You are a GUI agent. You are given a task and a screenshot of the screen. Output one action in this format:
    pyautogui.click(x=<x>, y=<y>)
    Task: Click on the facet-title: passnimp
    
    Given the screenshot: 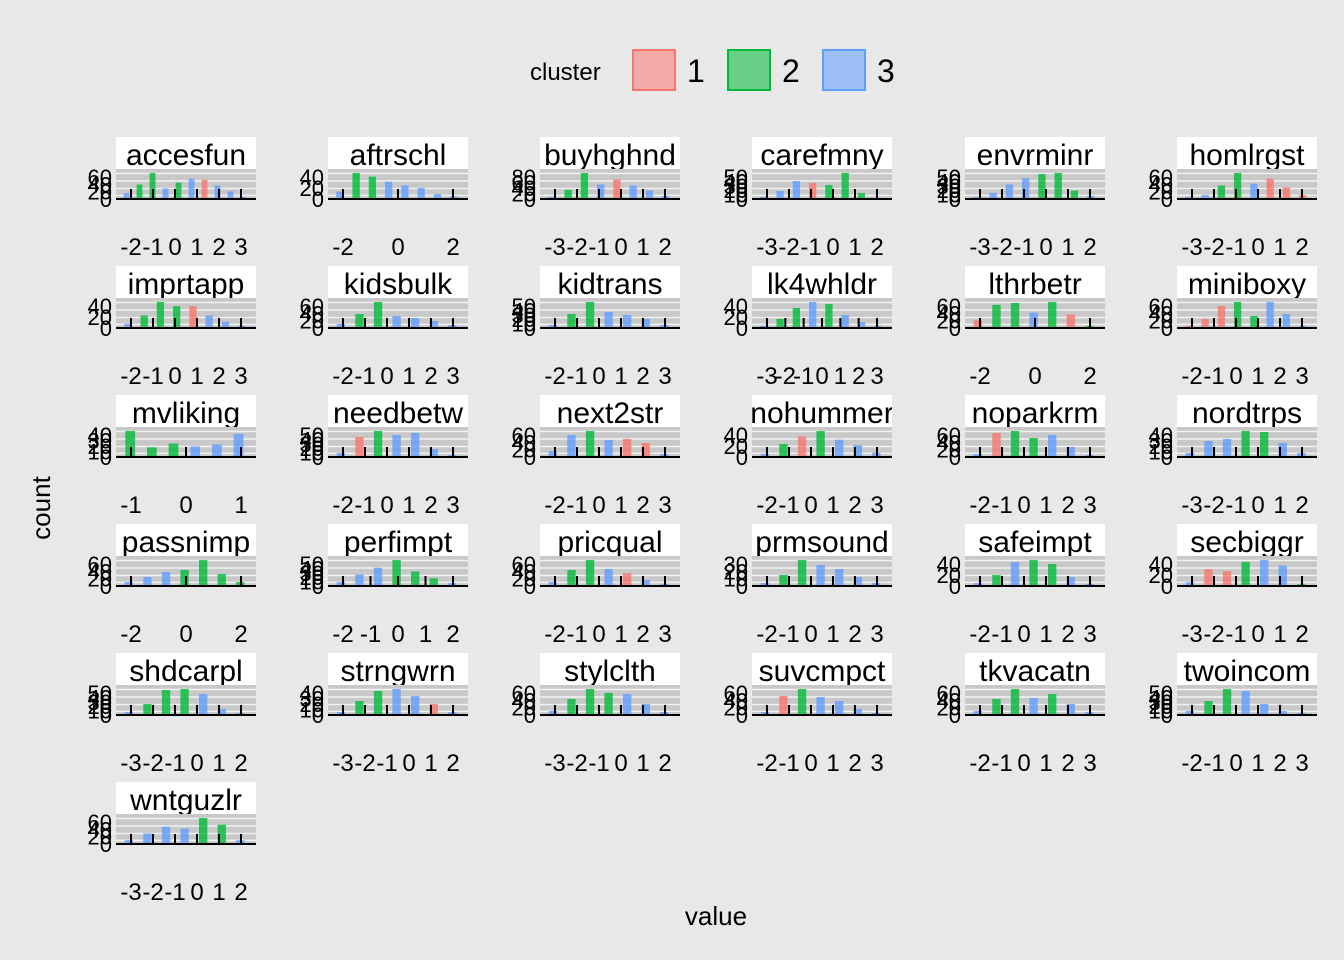 What is the action you would take?
    pyautogui.click(x=186, y=542)
    